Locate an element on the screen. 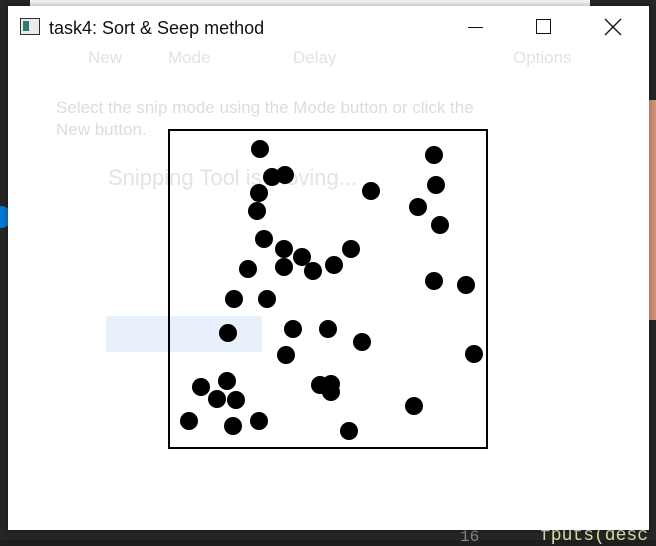 This screenshot has width=656, height=546. ghost-new-label: New is located at coordinates (105, 57).